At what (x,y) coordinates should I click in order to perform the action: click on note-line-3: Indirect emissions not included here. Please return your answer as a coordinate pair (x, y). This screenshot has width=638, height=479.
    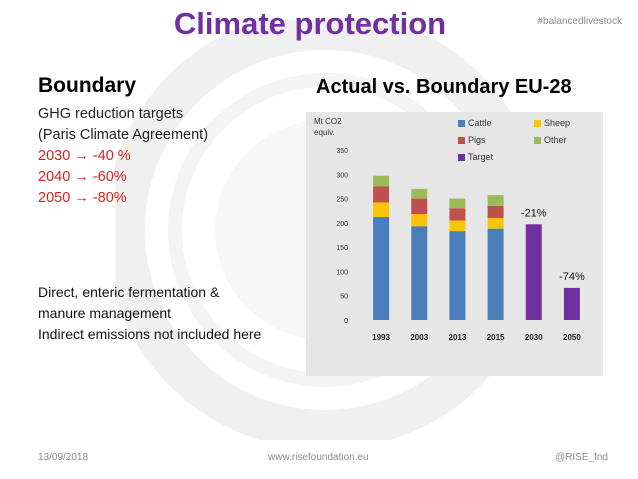
    Looking at the image, I should click on (150, 334).